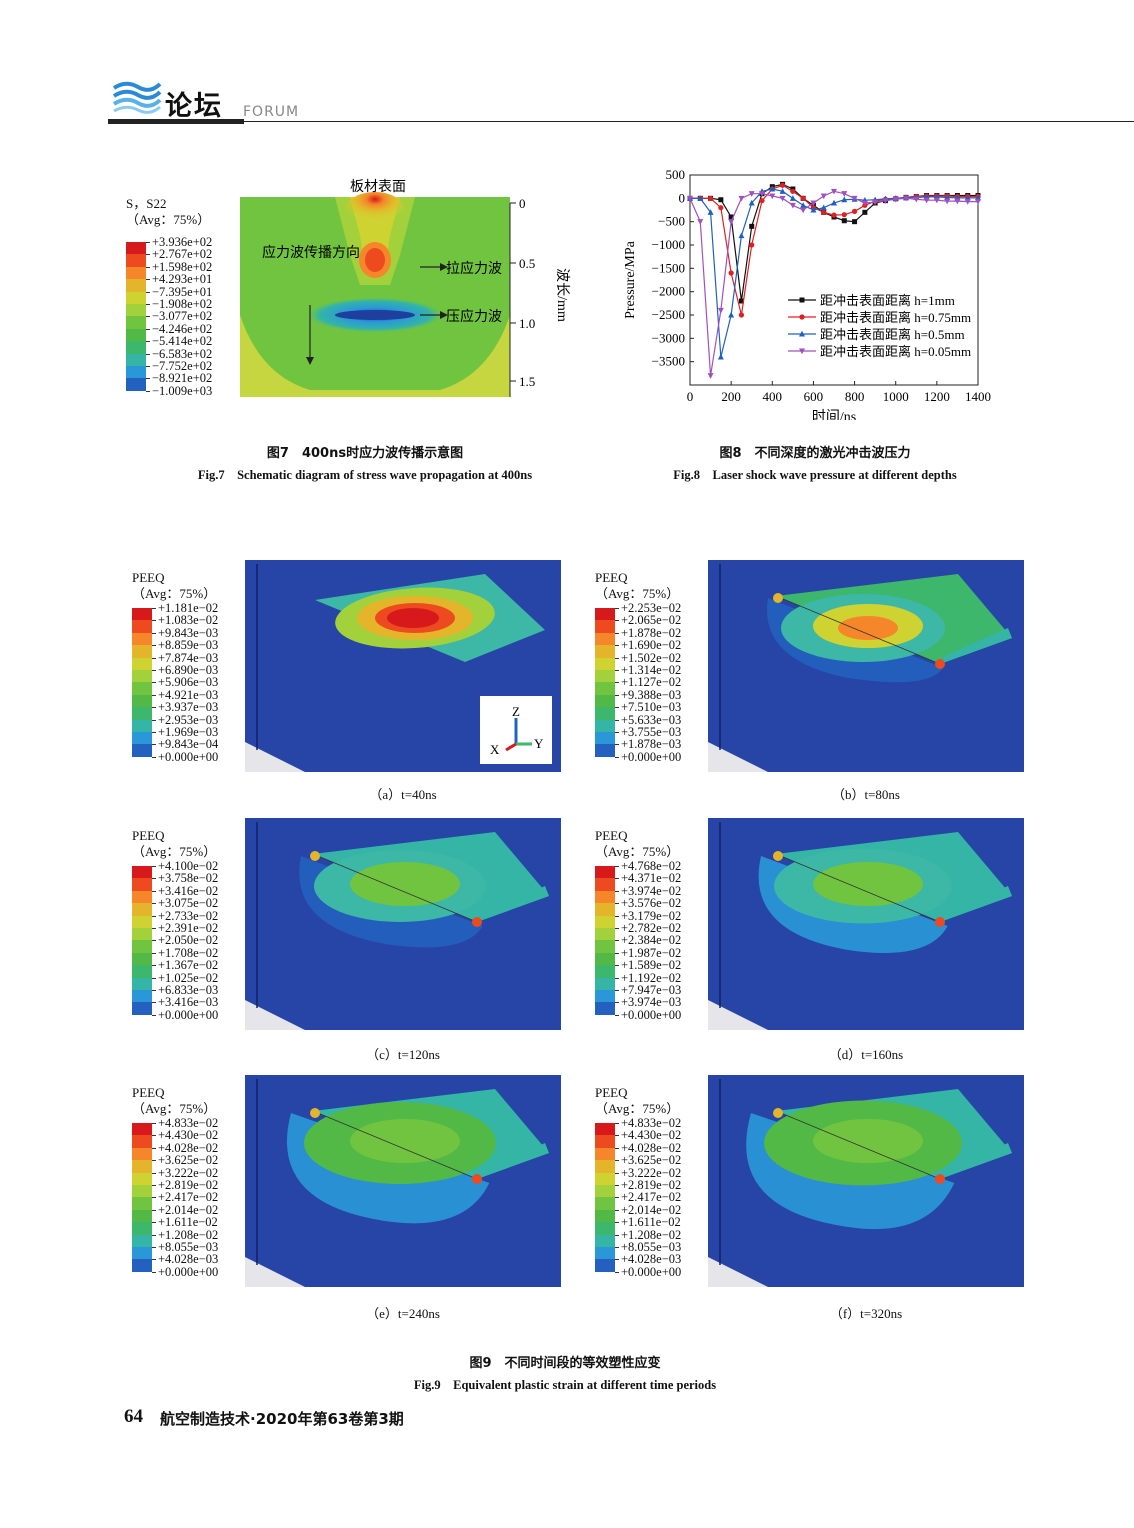 Image resolution: width=1134 pixels, height=1528 pixels. Describe the element at coordinates (403, 1313) in the screenshot. I see `fig9-subcaption: （e）t=240ns` at that location.